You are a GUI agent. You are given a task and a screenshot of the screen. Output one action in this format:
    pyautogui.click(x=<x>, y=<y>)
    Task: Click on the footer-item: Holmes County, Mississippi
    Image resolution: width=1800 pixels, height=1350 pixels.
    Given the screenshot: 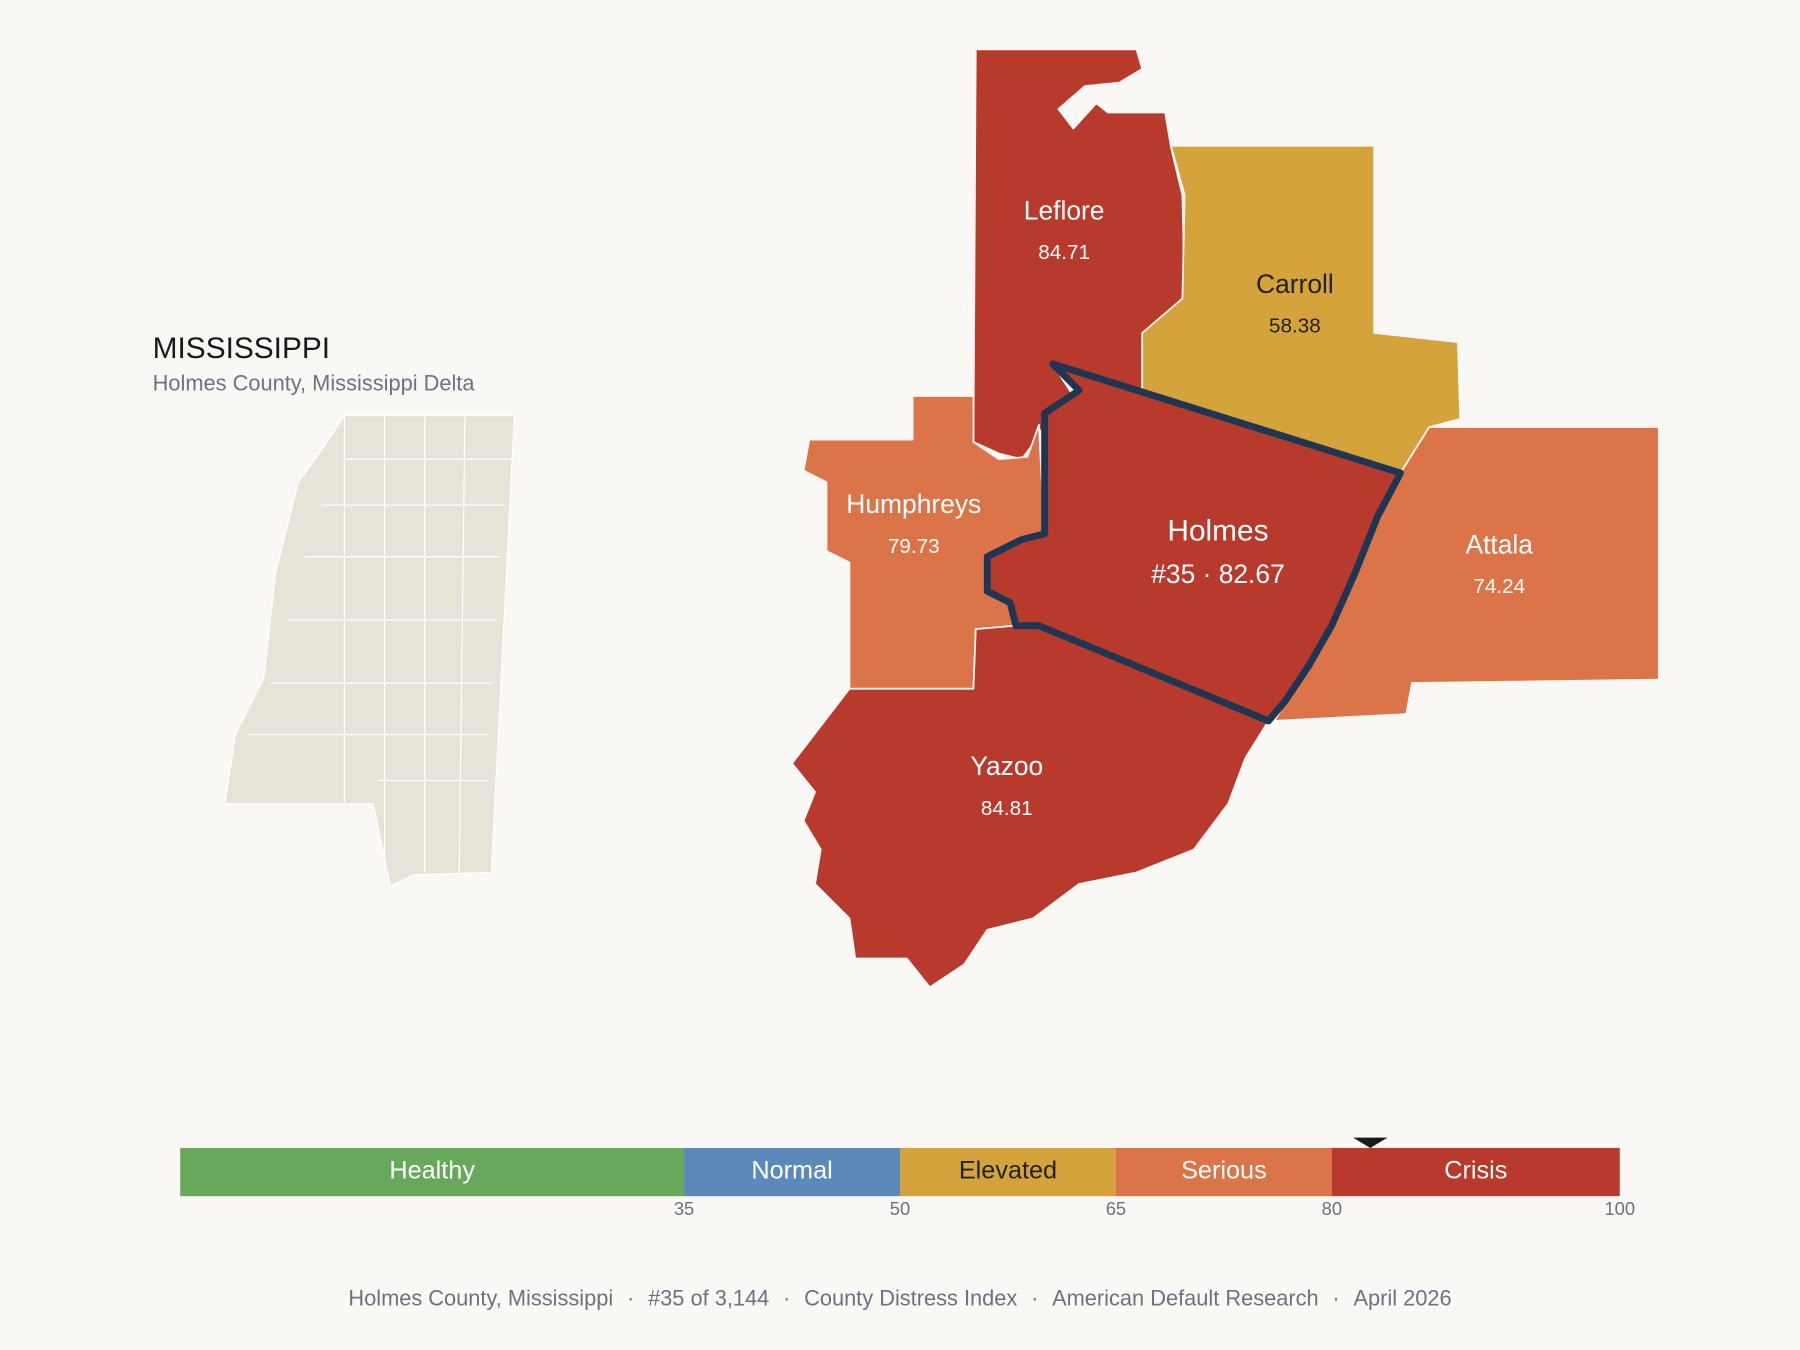 What is the action you would take?
    pyautogui.click(x=480, y=1297)
    